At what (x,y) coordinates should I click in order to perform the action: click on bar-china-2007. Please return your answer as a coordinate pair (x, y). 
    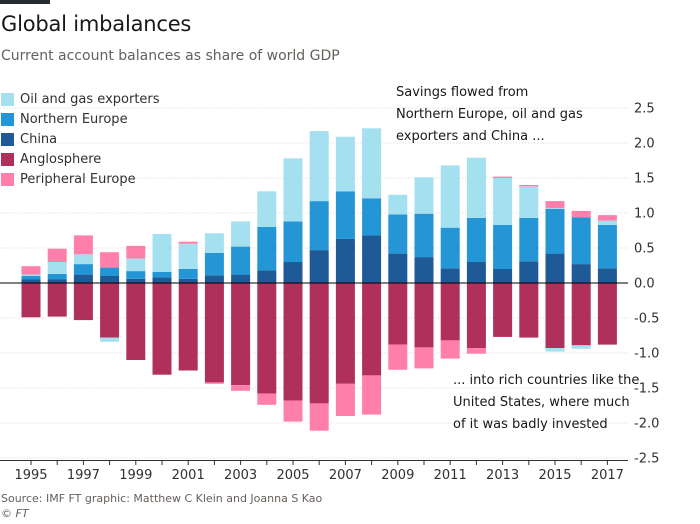
    Looking at the image, I should click on (345, 260).